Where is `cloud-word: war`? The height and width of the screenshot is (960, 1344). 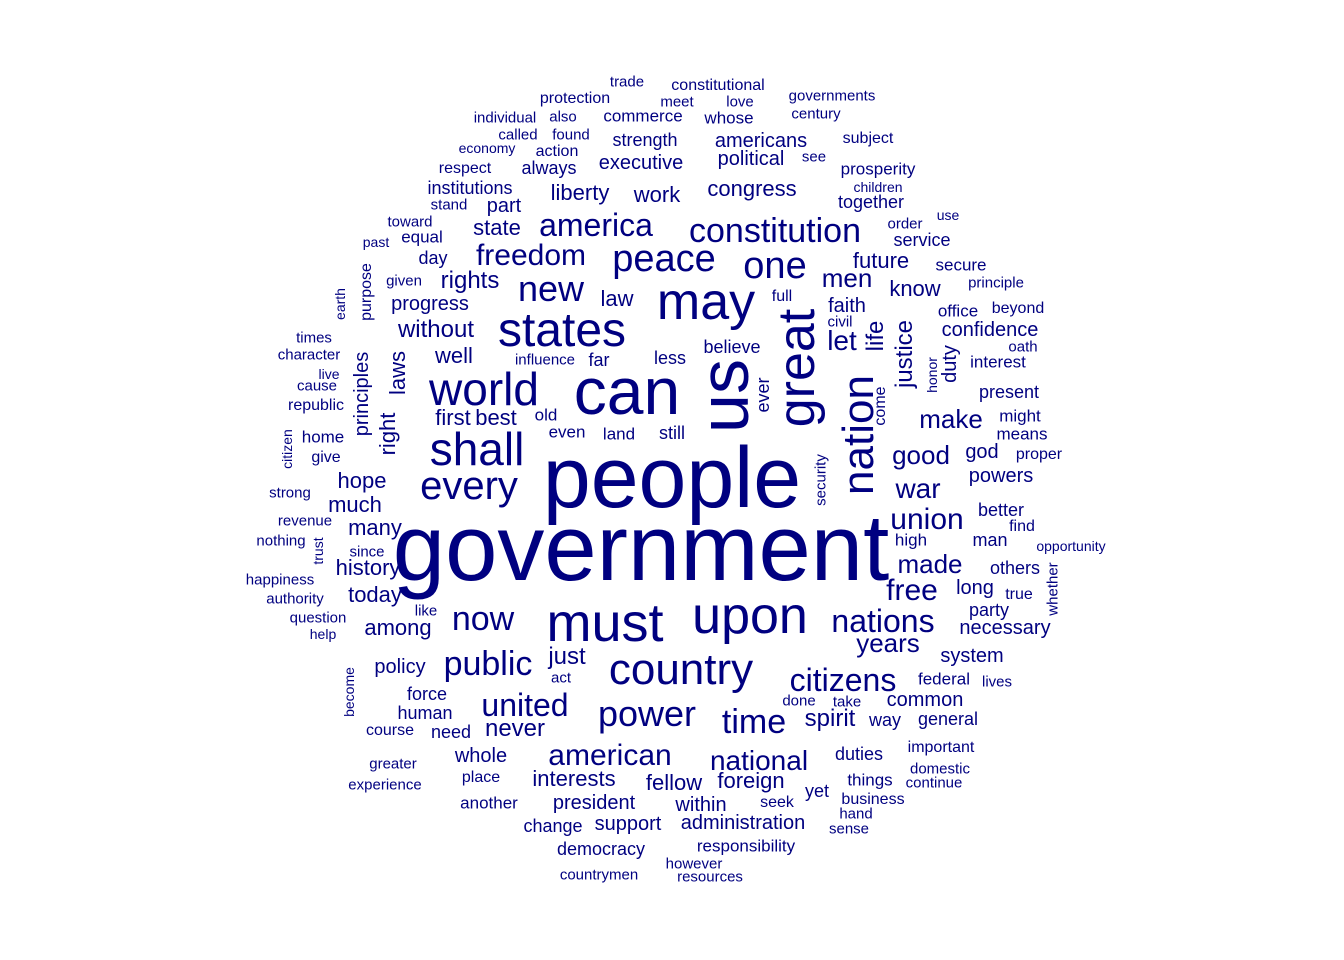 cloud-word: war is located at coordinates (918, 488).